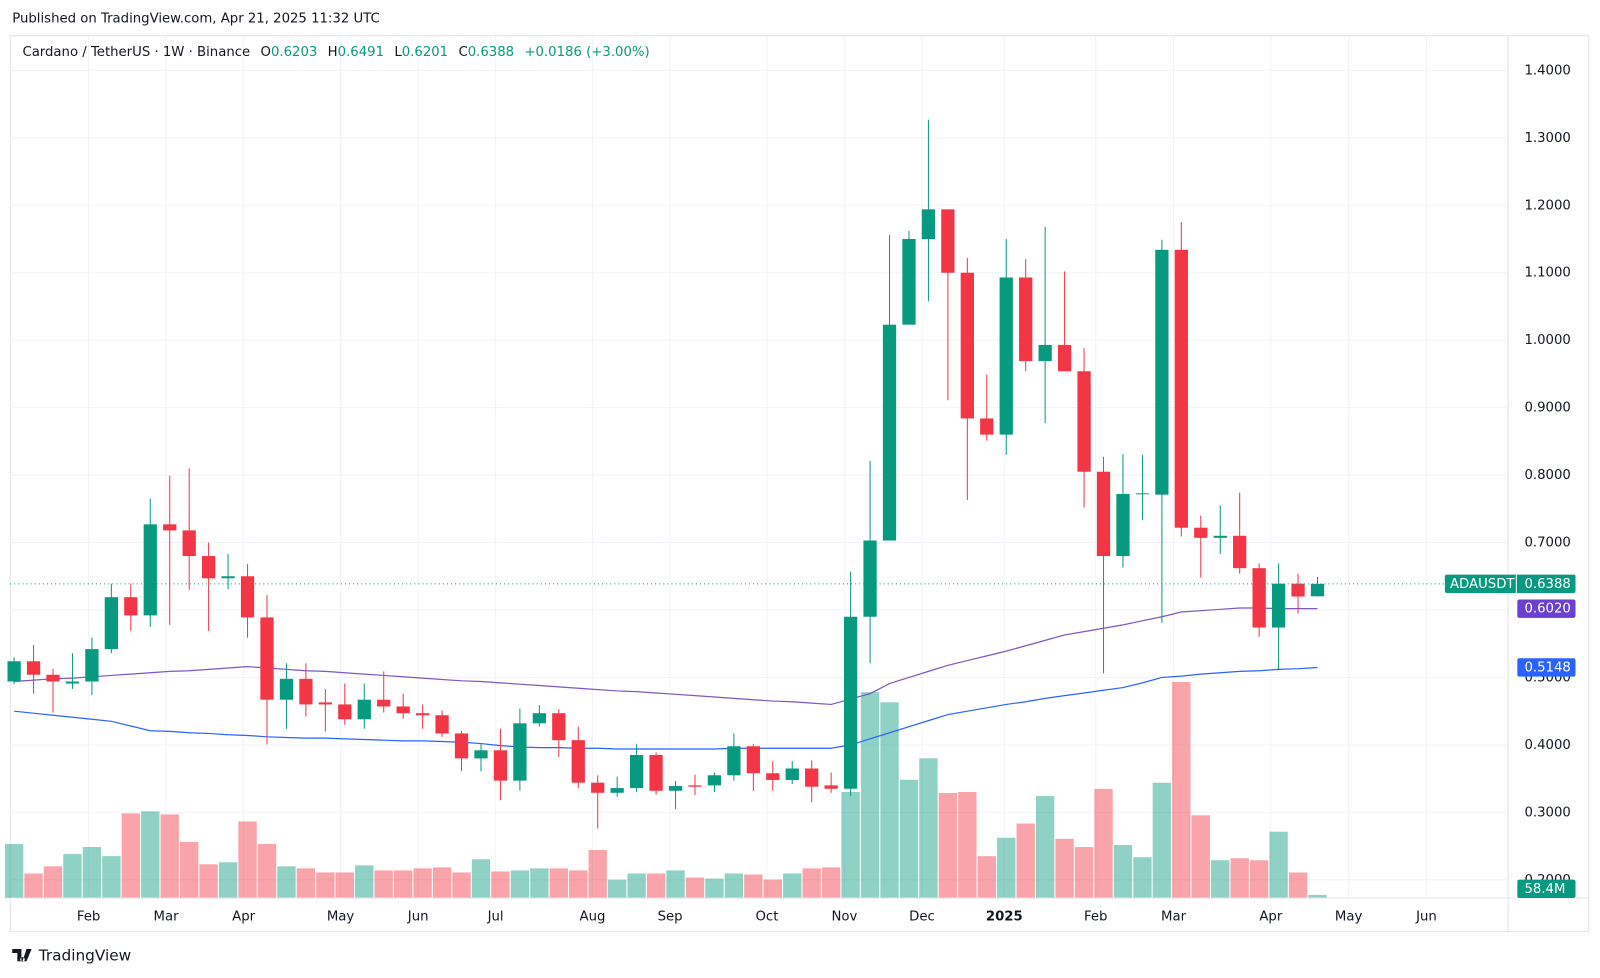 The image size is (1600, 978). I want to click on brand-logo: TradingView, so click(71, 956).